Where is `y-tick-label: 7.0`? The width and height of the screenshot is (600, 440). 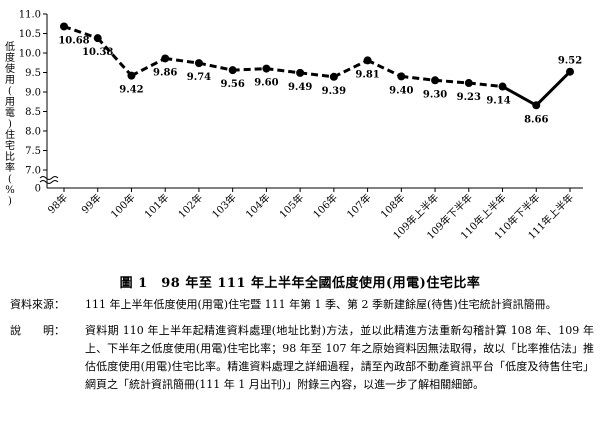 y-tick-label: 7.0 is located at coordinates (33, 171).